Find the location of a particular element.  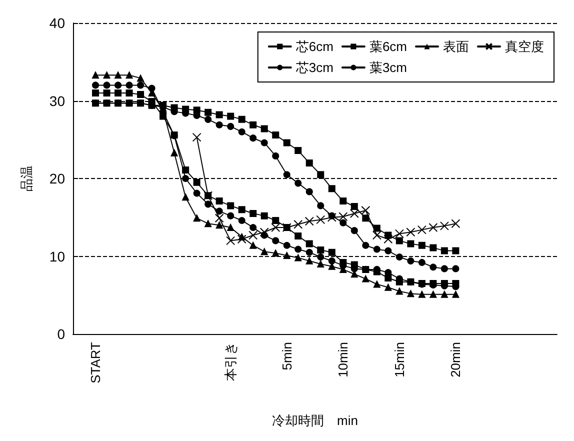

x-axis-title: 冷却時間 min is located at coordinates (315, 420).